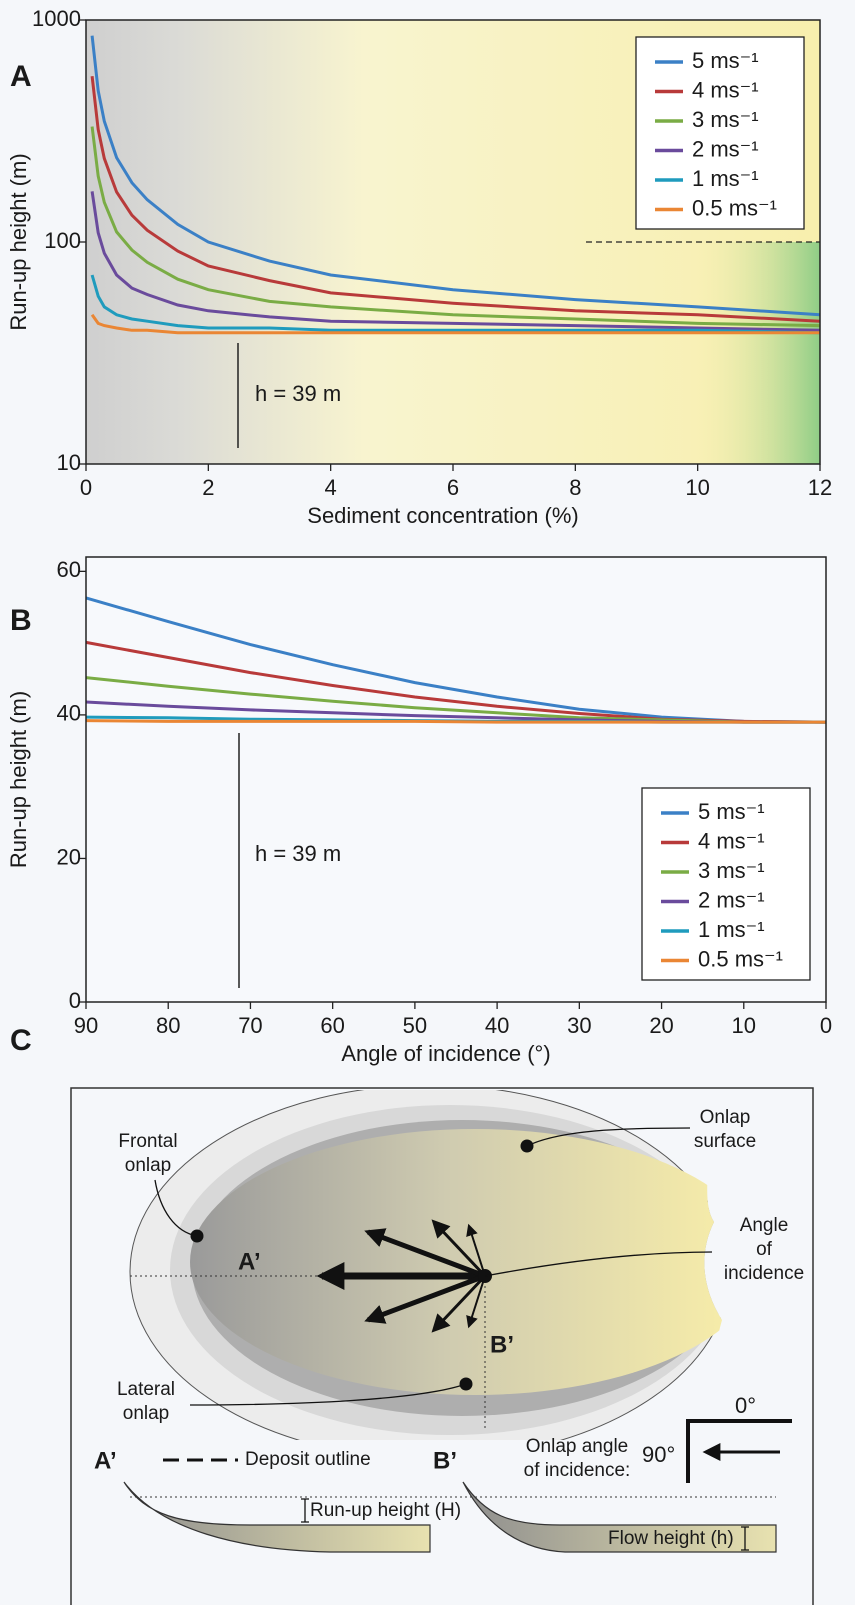 The width and height of the screenshot is (855, 1605). Describe the element at coordinates (69, 462) in the screenshot. I see `y-tick-label: 10` at that location.